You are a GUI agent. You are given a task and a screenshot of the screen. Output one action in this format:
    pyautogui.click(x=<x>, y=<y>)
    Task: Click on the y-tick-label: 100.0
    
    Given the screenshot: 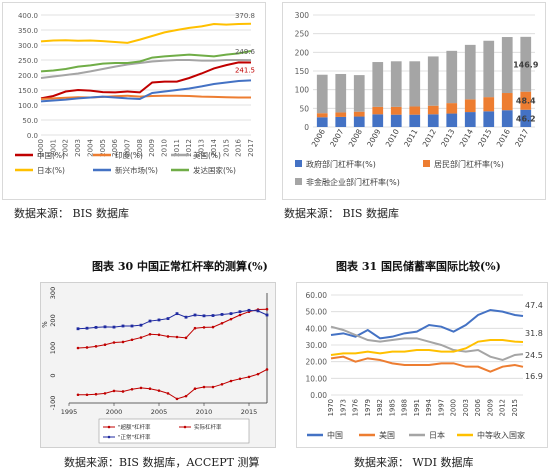 What is the action you would take?
    pyautogui.click(x=28, y=106)
    